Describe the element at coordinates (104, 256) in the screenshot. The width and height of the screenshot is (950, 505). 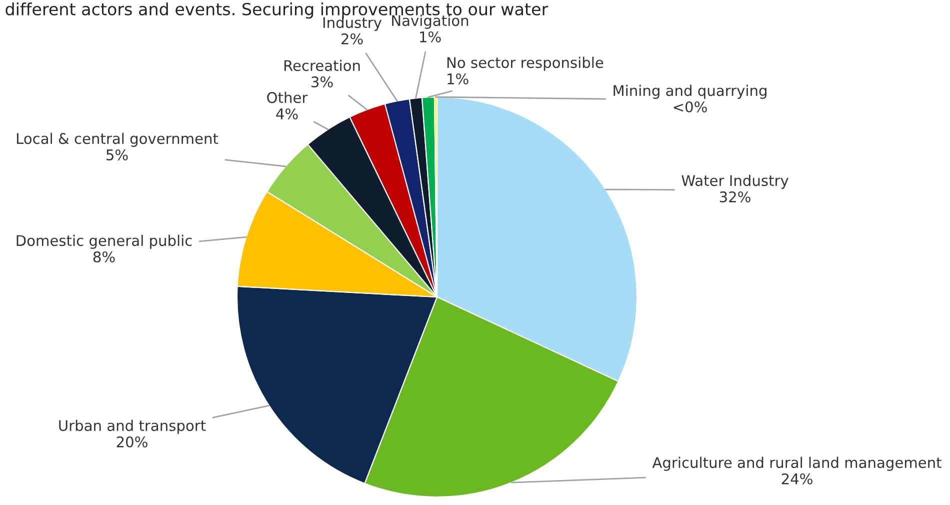
I see `data-label: 8%` at that location.